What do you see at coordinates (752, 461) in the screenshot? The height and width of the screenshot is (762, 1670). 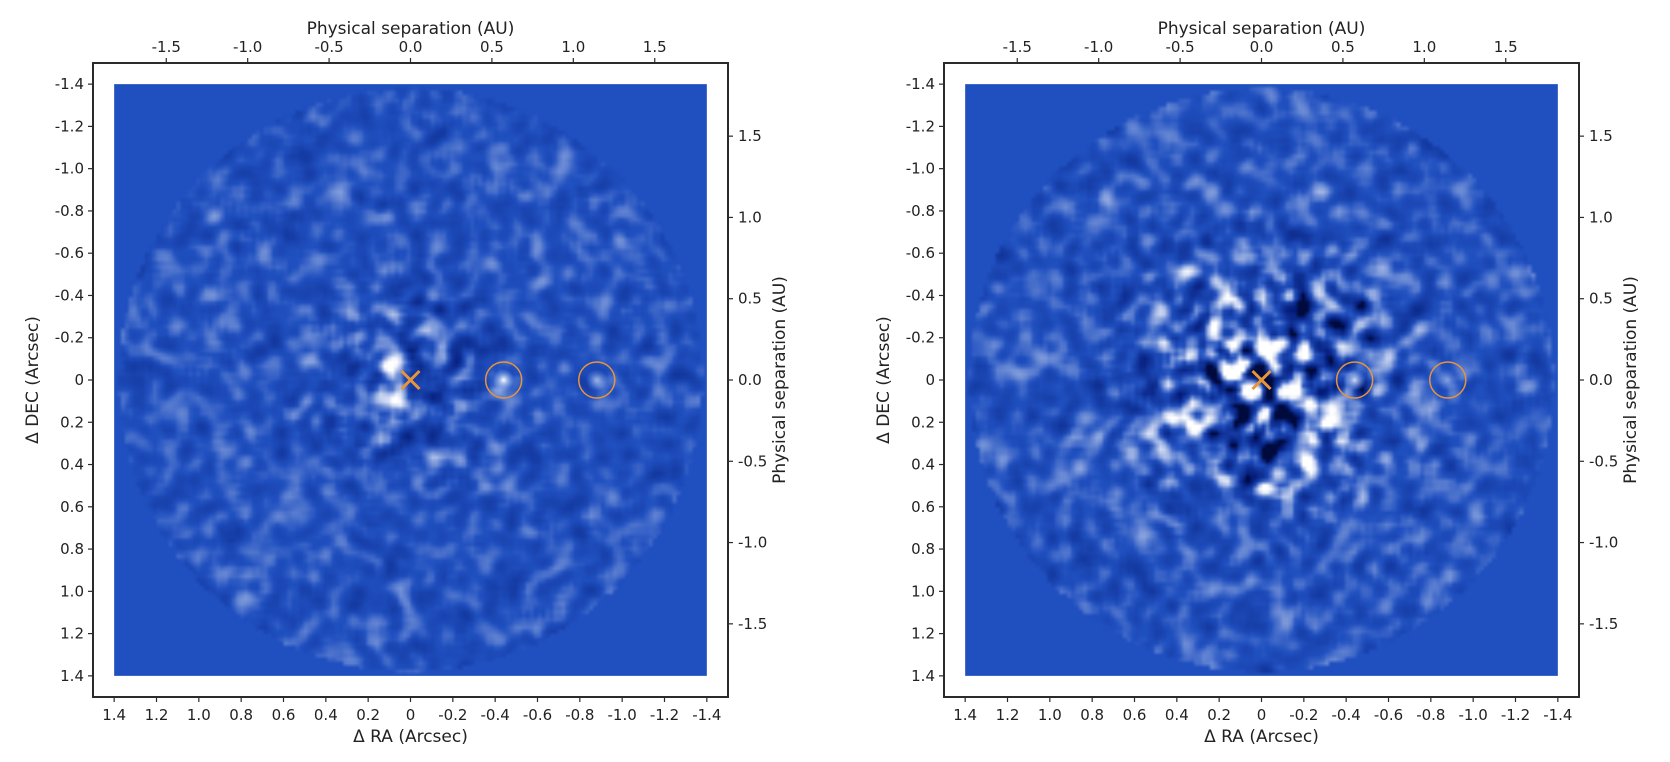 I see `right-tick-label: -0.5` at bounding box center [752, 461].